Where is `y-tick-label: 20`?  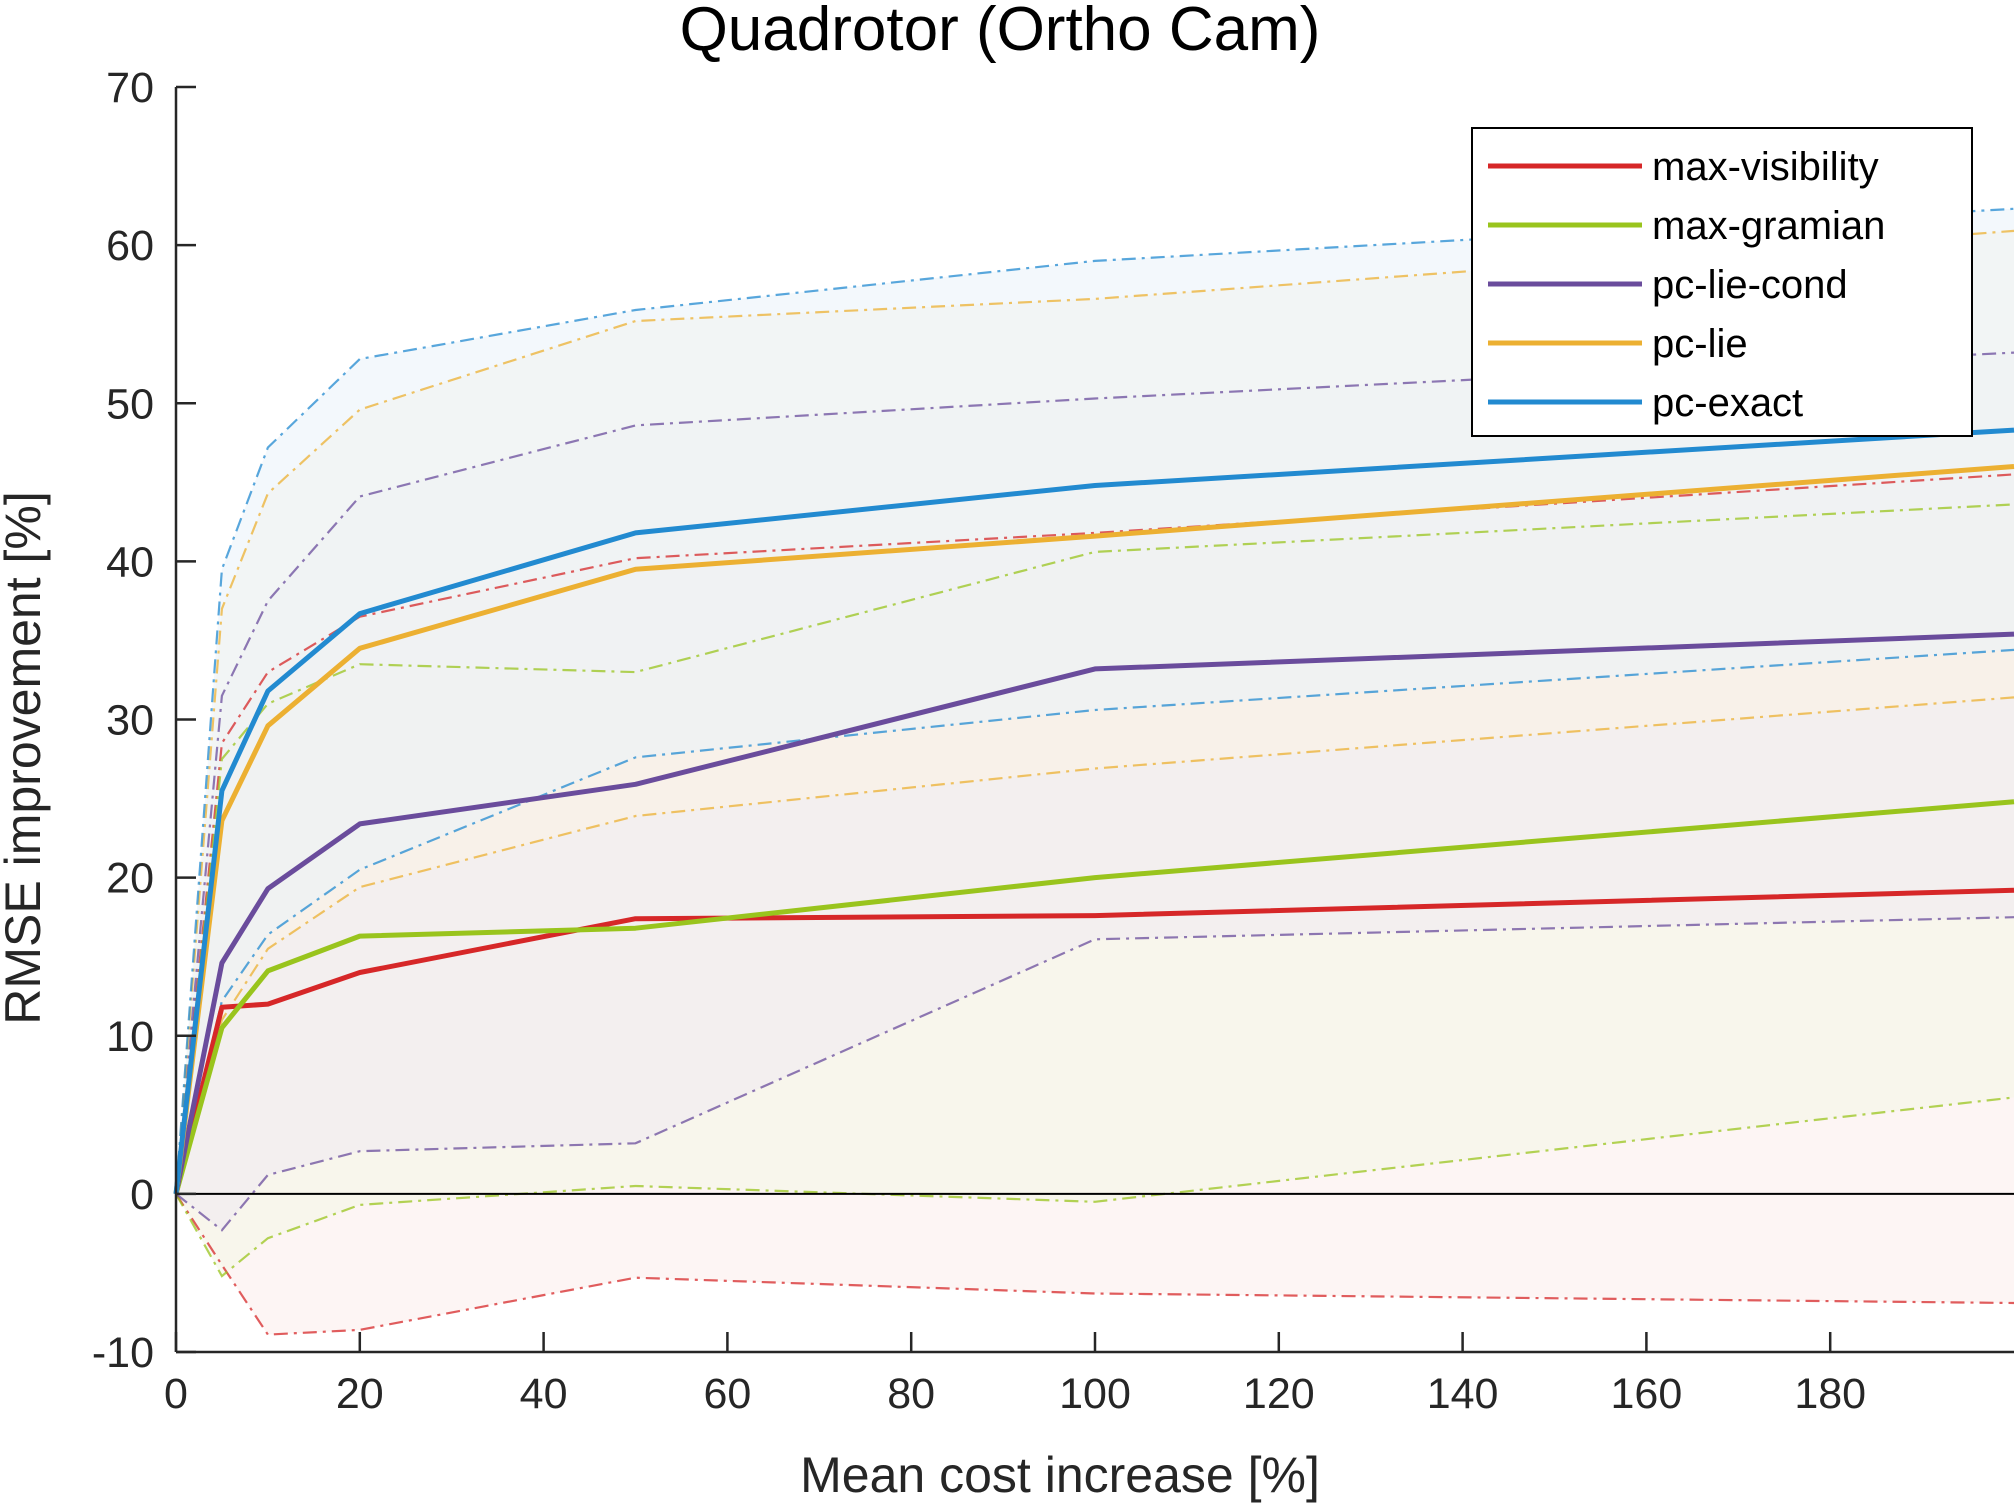
y-tick-label: 20 is located at coordinates (130, 879).